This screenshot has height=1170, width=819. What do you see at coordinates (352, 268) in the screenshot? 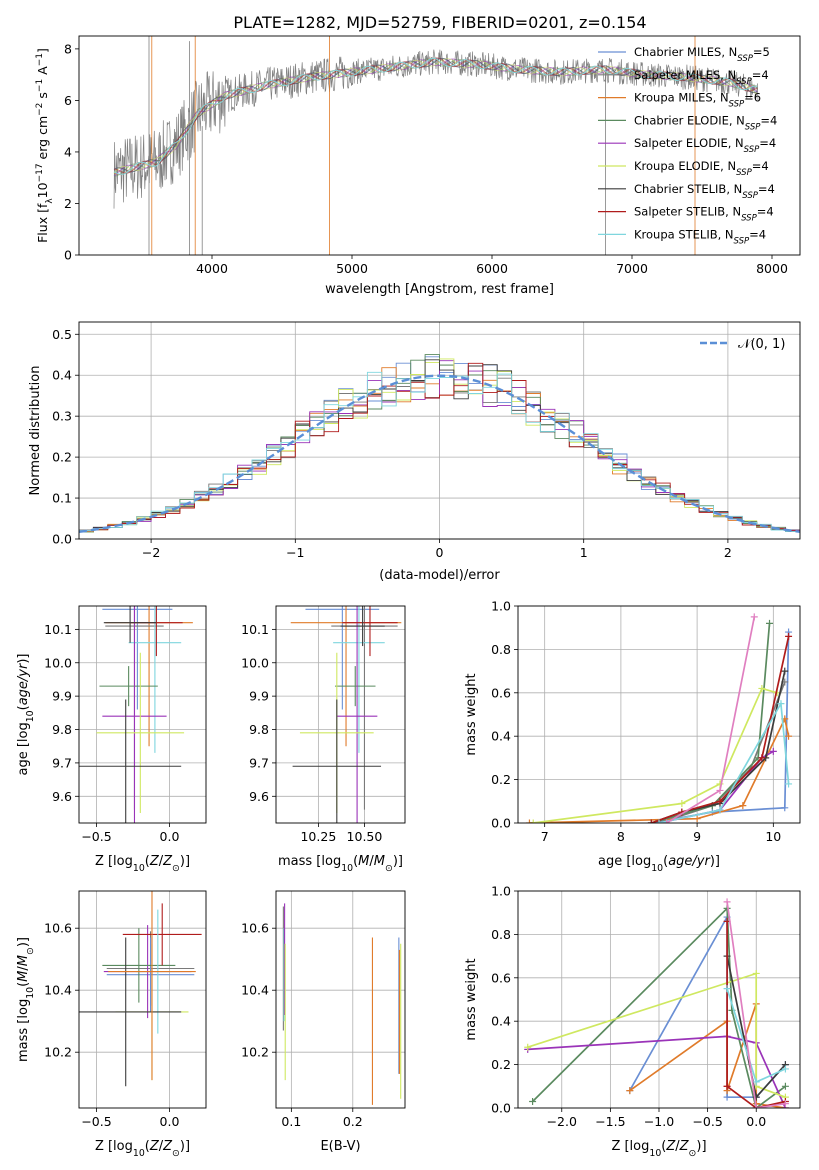
I see `x-tick-label: 5000` at bounding box center [352, 268].